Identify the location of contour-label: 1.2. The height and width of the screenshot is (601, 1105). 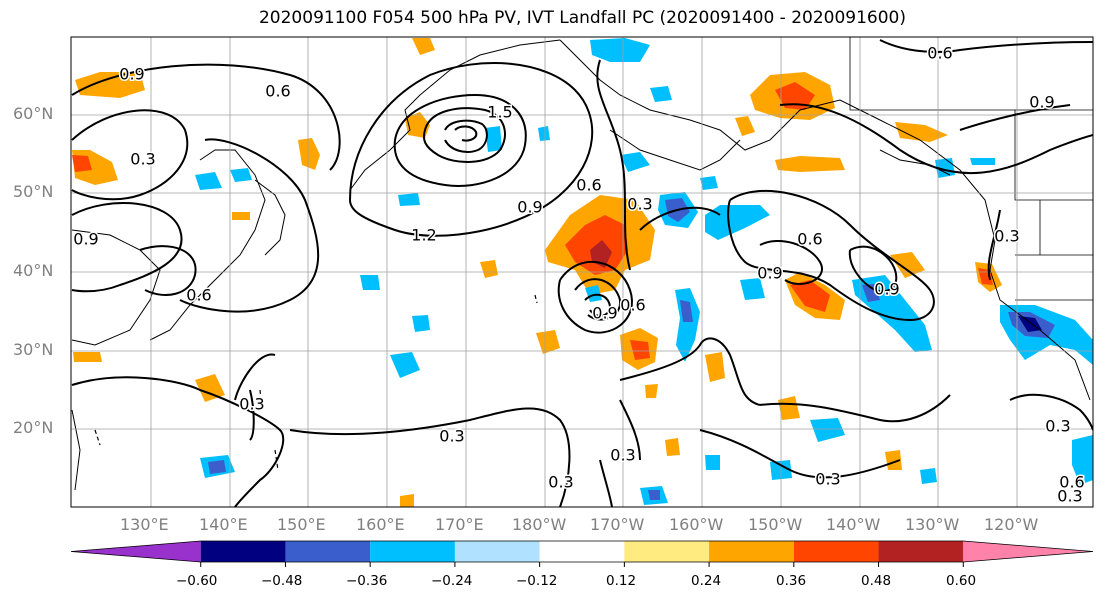
(423, 235).